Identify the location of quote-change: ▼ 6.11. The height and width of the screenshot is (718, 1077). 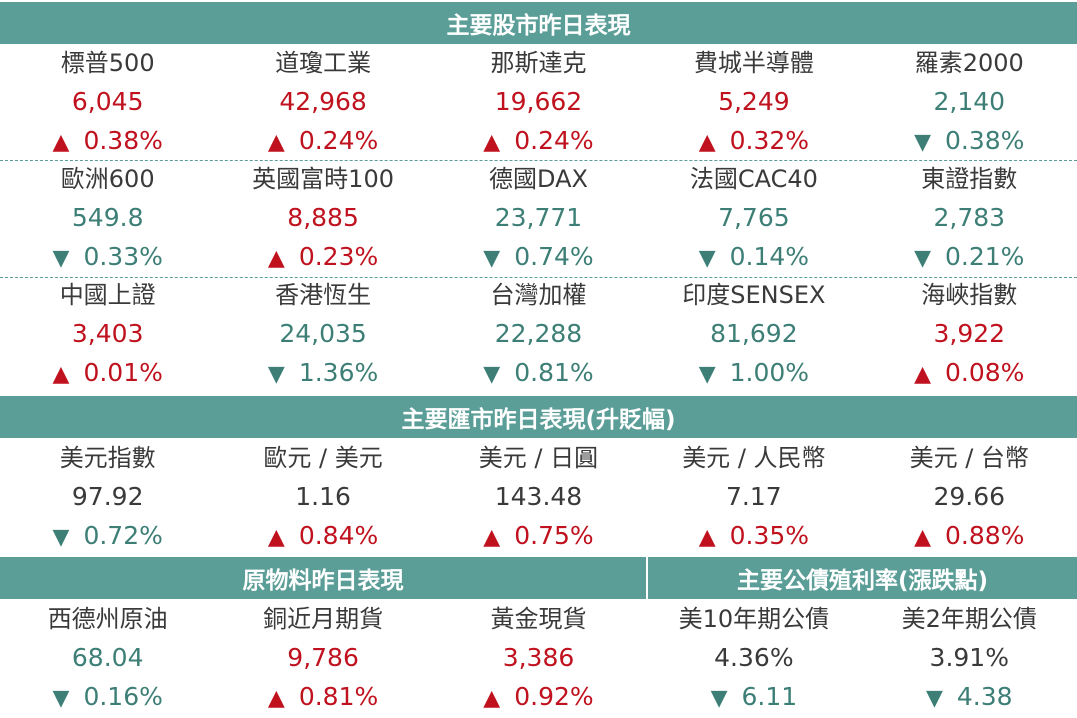
(754, 696).